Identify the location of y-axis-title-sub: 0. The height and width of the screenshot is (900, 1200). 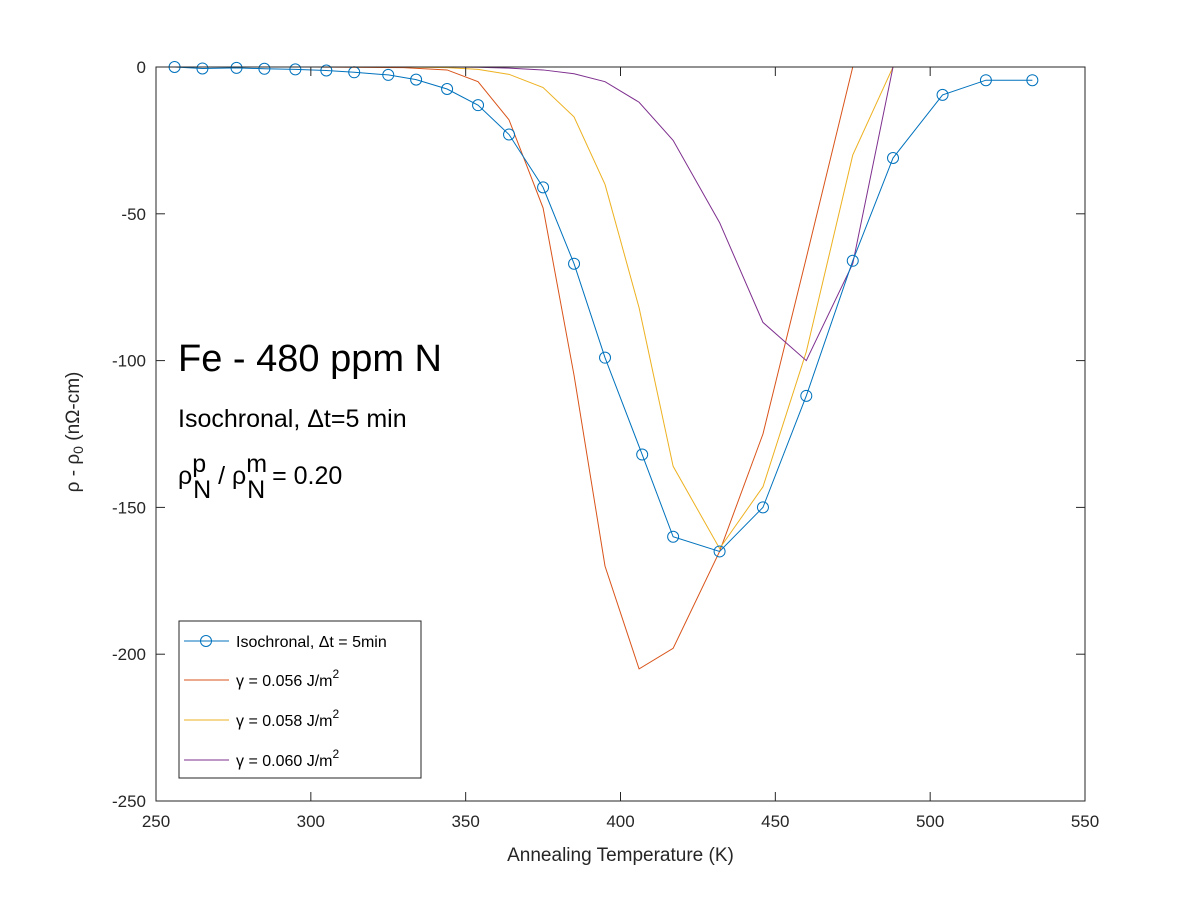
(78, 450).